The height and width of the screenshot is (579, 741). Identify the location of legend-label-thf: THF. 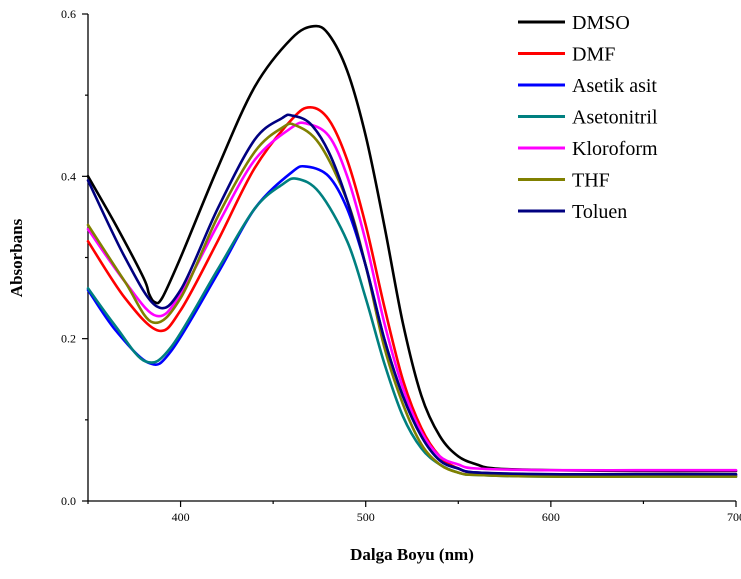
(591, 181).